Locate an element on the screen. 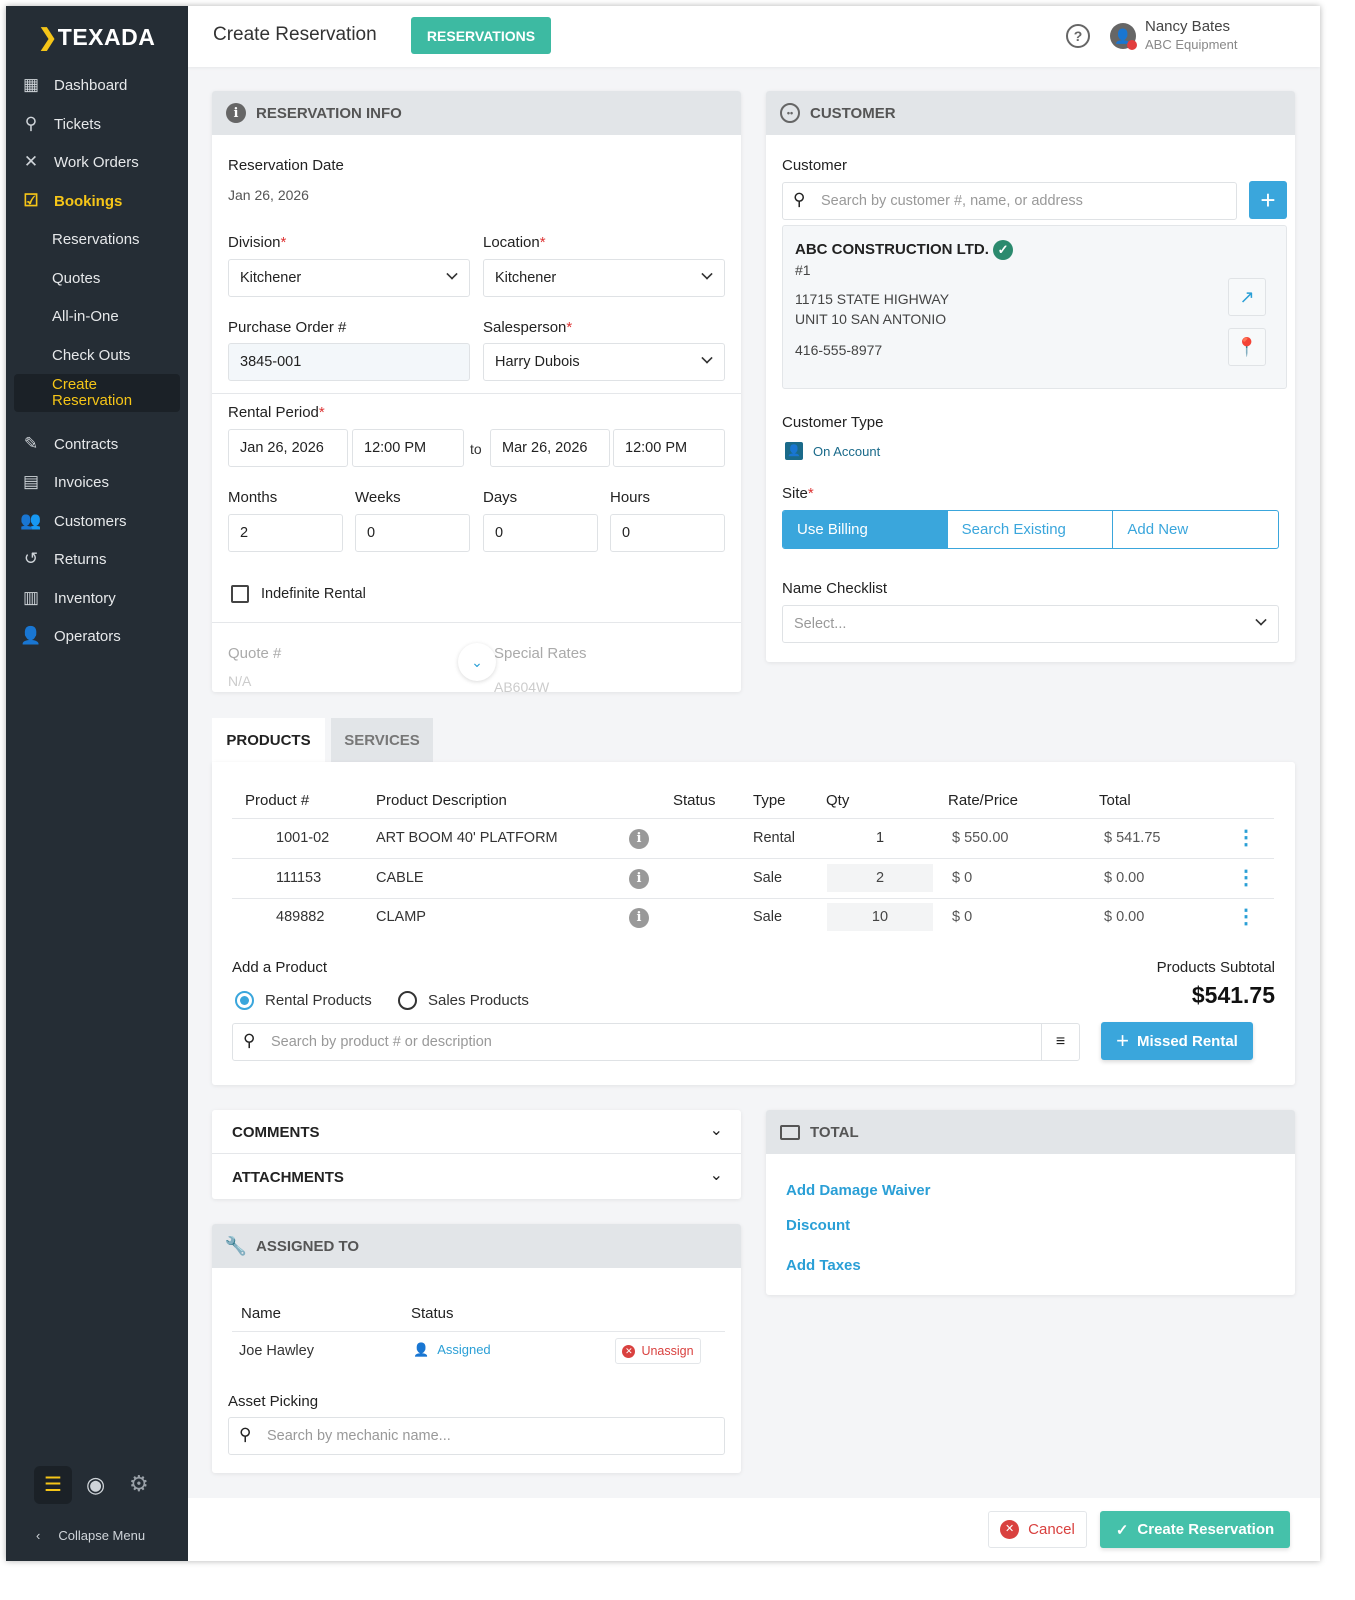  start-time-input: 12:00 PM is located at coordinates (408, 448).